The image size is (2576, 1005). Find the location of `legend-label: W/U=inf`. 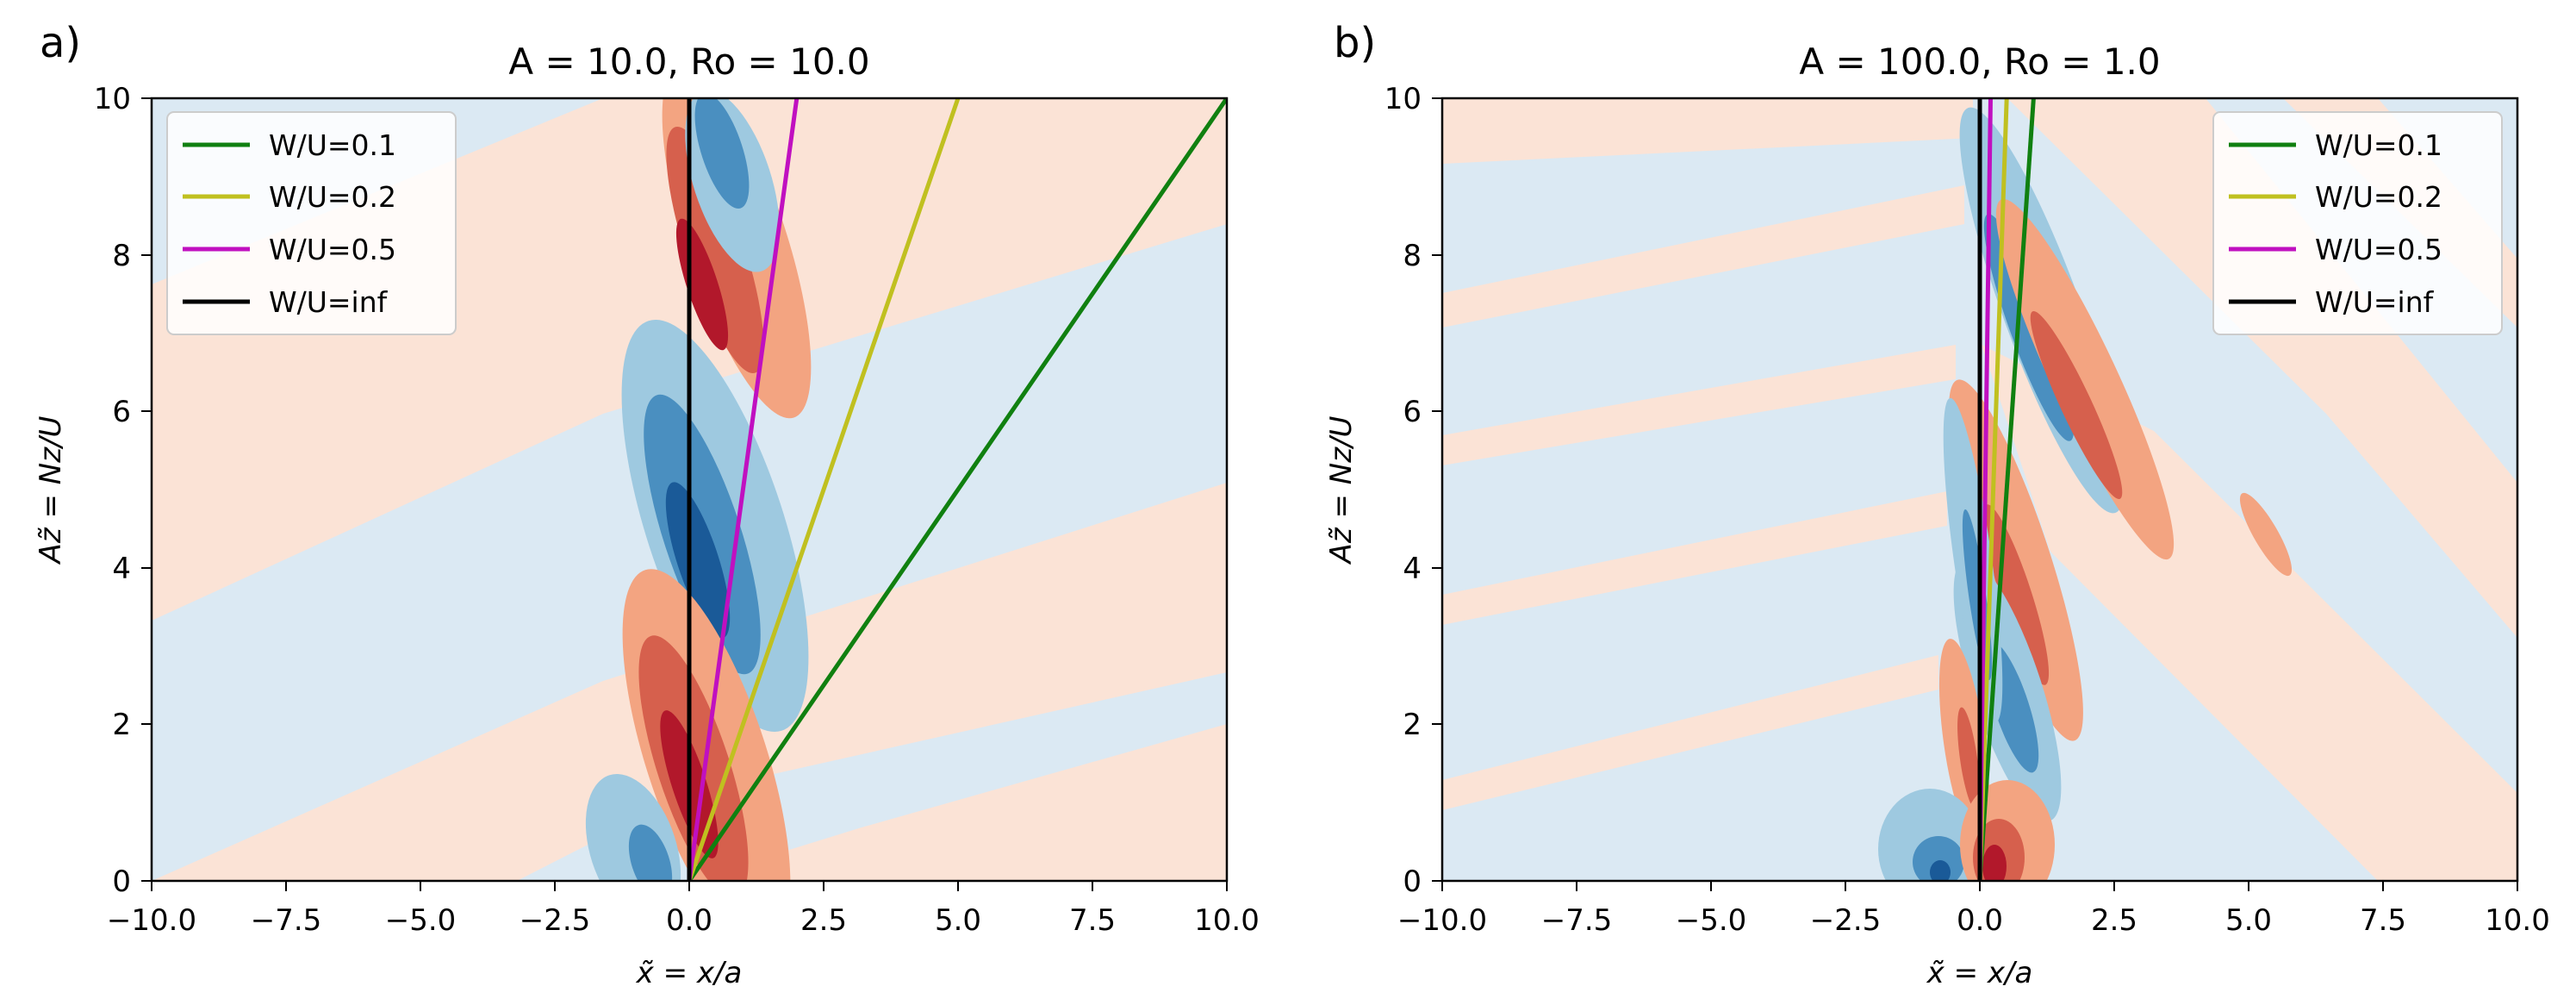

legend-label: W/U=inf is located at coordinates (2375, 302).